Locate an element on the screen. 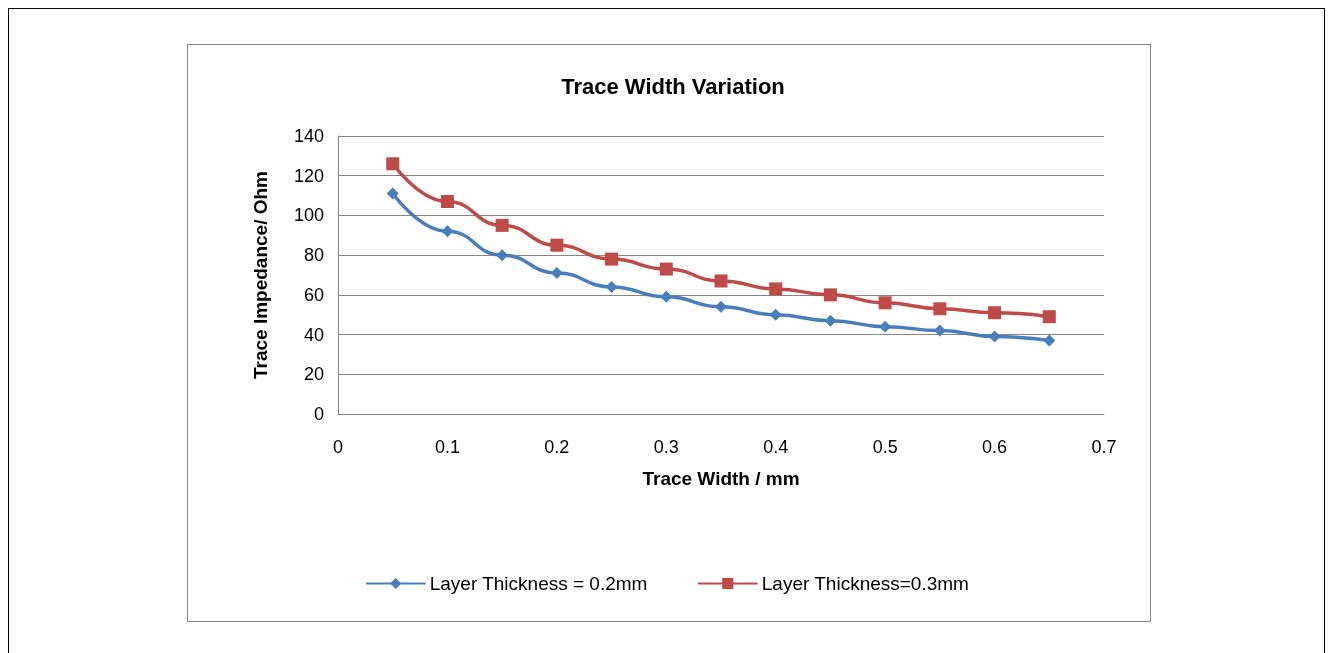  x-tick-label: 0.5 is located at coordinates (885, 447).